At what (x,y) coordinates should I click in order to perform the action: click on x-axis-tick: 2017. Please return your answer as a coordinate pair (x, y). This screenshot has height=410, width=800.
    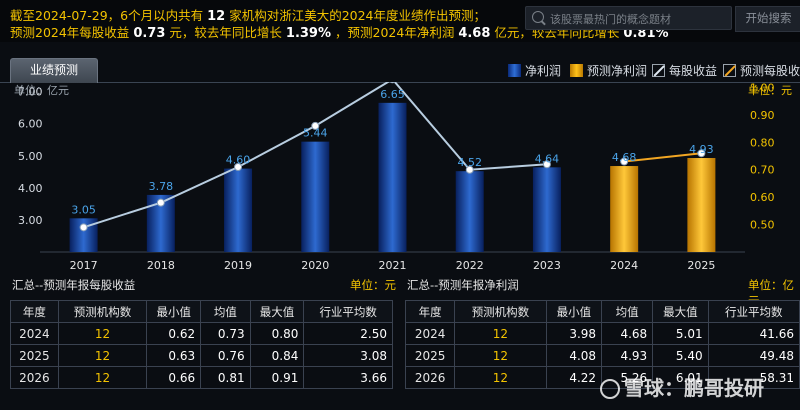
    Looking at the image, I should click on (84, 265).